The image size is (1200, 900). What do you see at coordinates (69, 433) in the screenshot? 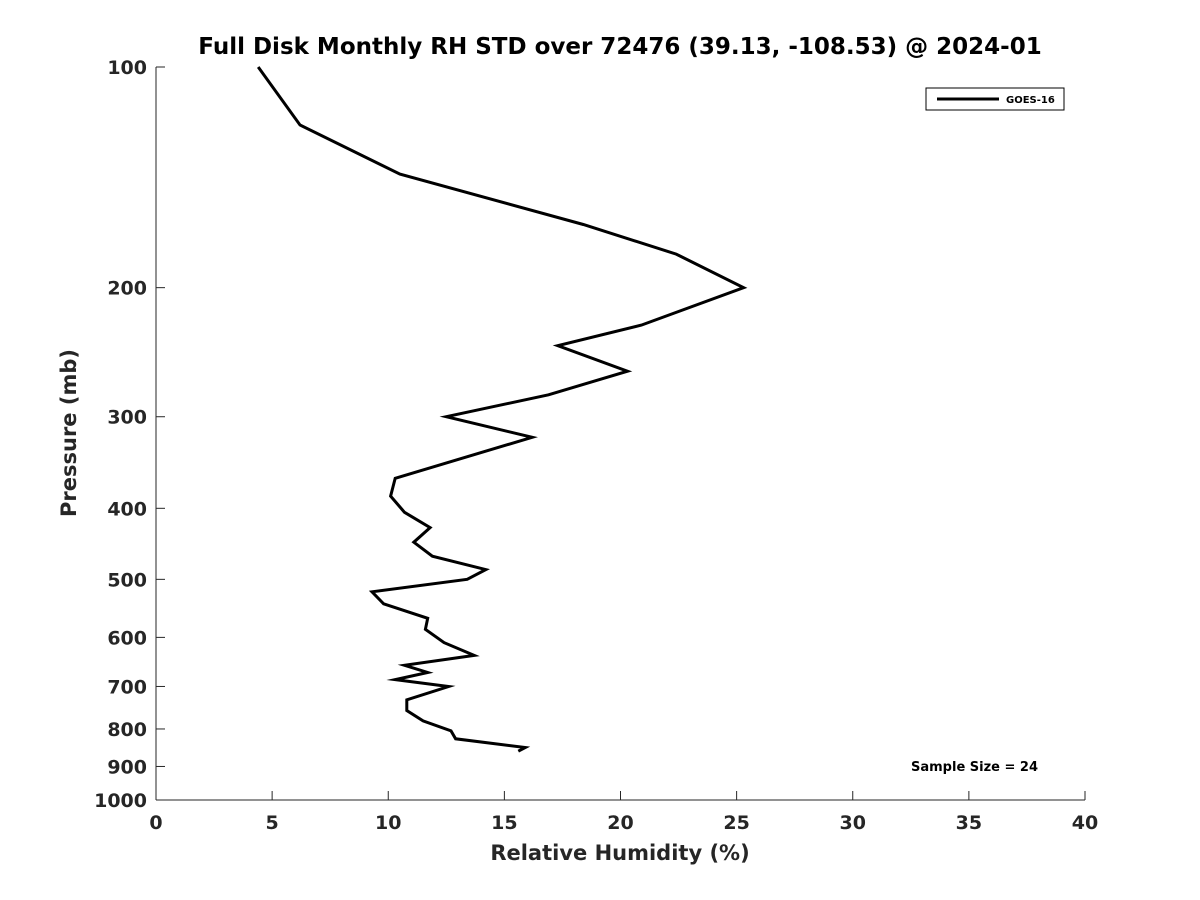
I see `y-axis-label: Pressure (mb)` at bounding box center [69, 433].